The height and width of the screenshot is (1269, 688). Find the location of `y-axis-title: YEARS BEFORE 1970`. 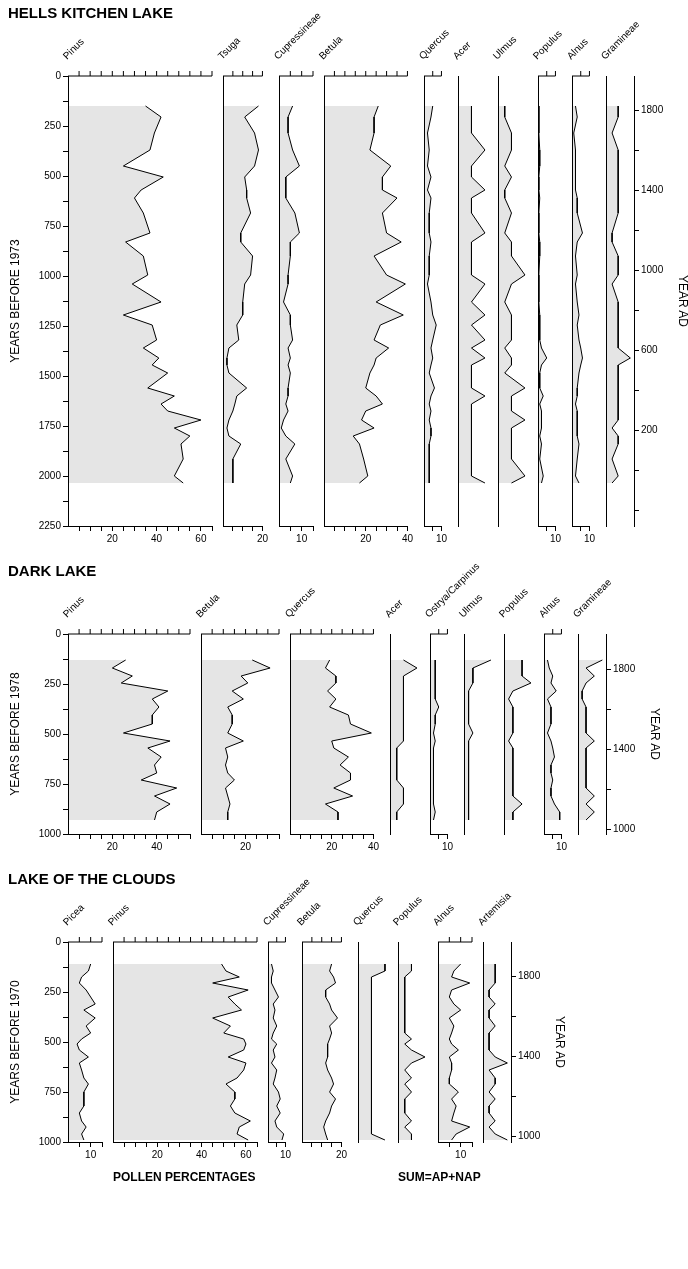

y-axis-title: YEARS BEFORE 1970 is located at coordinates (14, 1041).